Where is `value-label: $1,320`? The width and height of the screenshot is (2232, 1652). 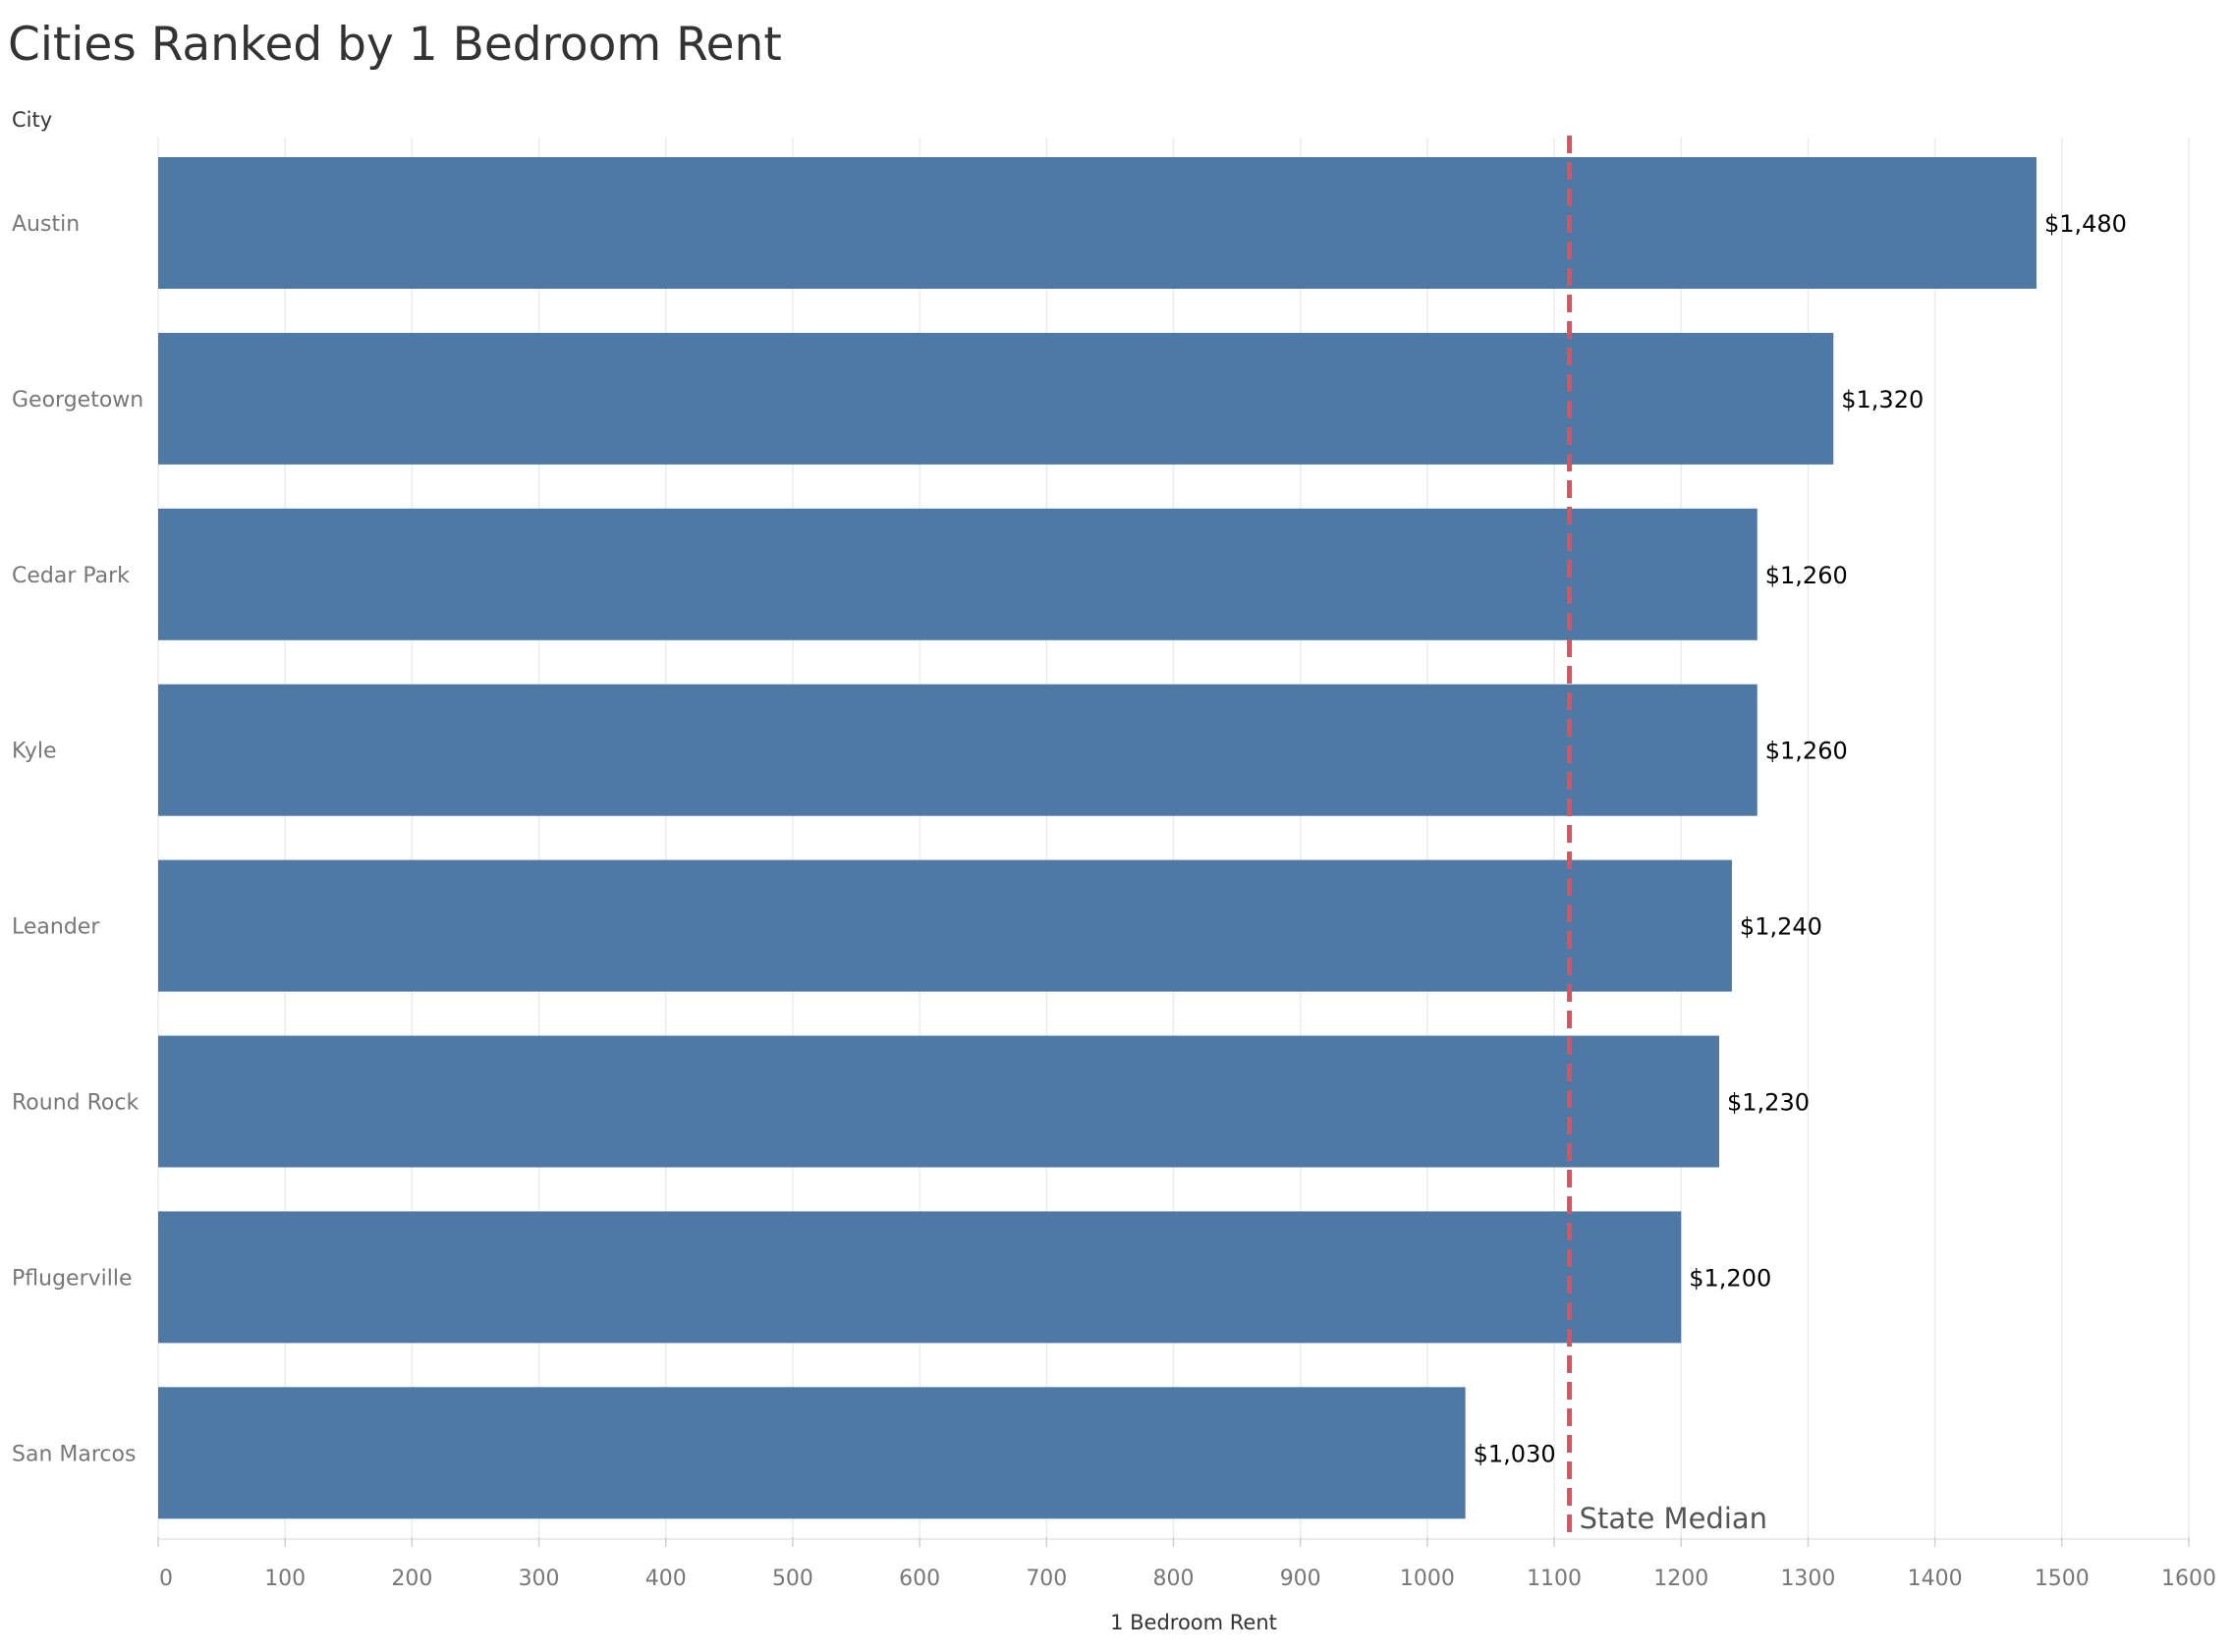
value-label: $1,320 is located at coordinates (1882, 399).